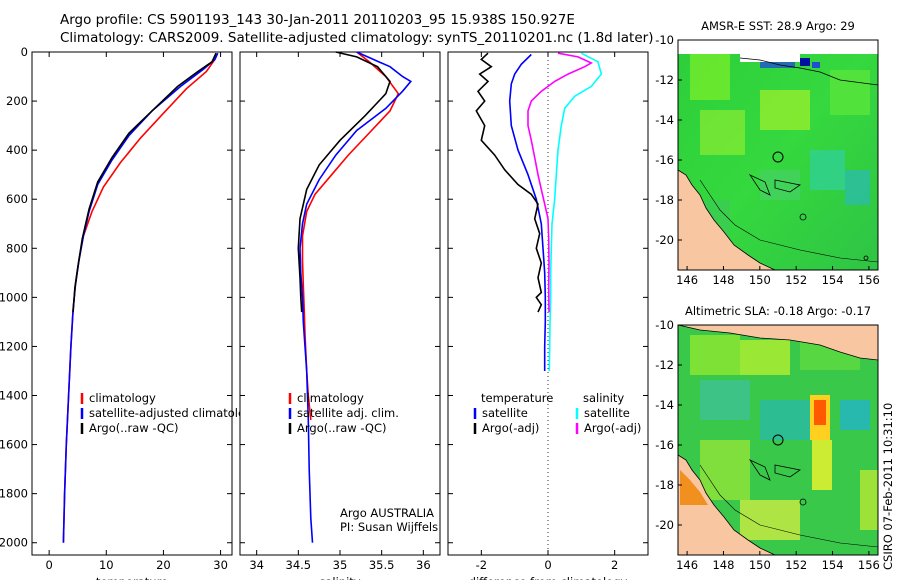 The height and width of the screenshot is (580, 900). Describe the element at coordinates (767, 438) in the screenshot. I see `sla-map: Altimetric SLA: -0.18 Argo: -0.17 14` at that location.